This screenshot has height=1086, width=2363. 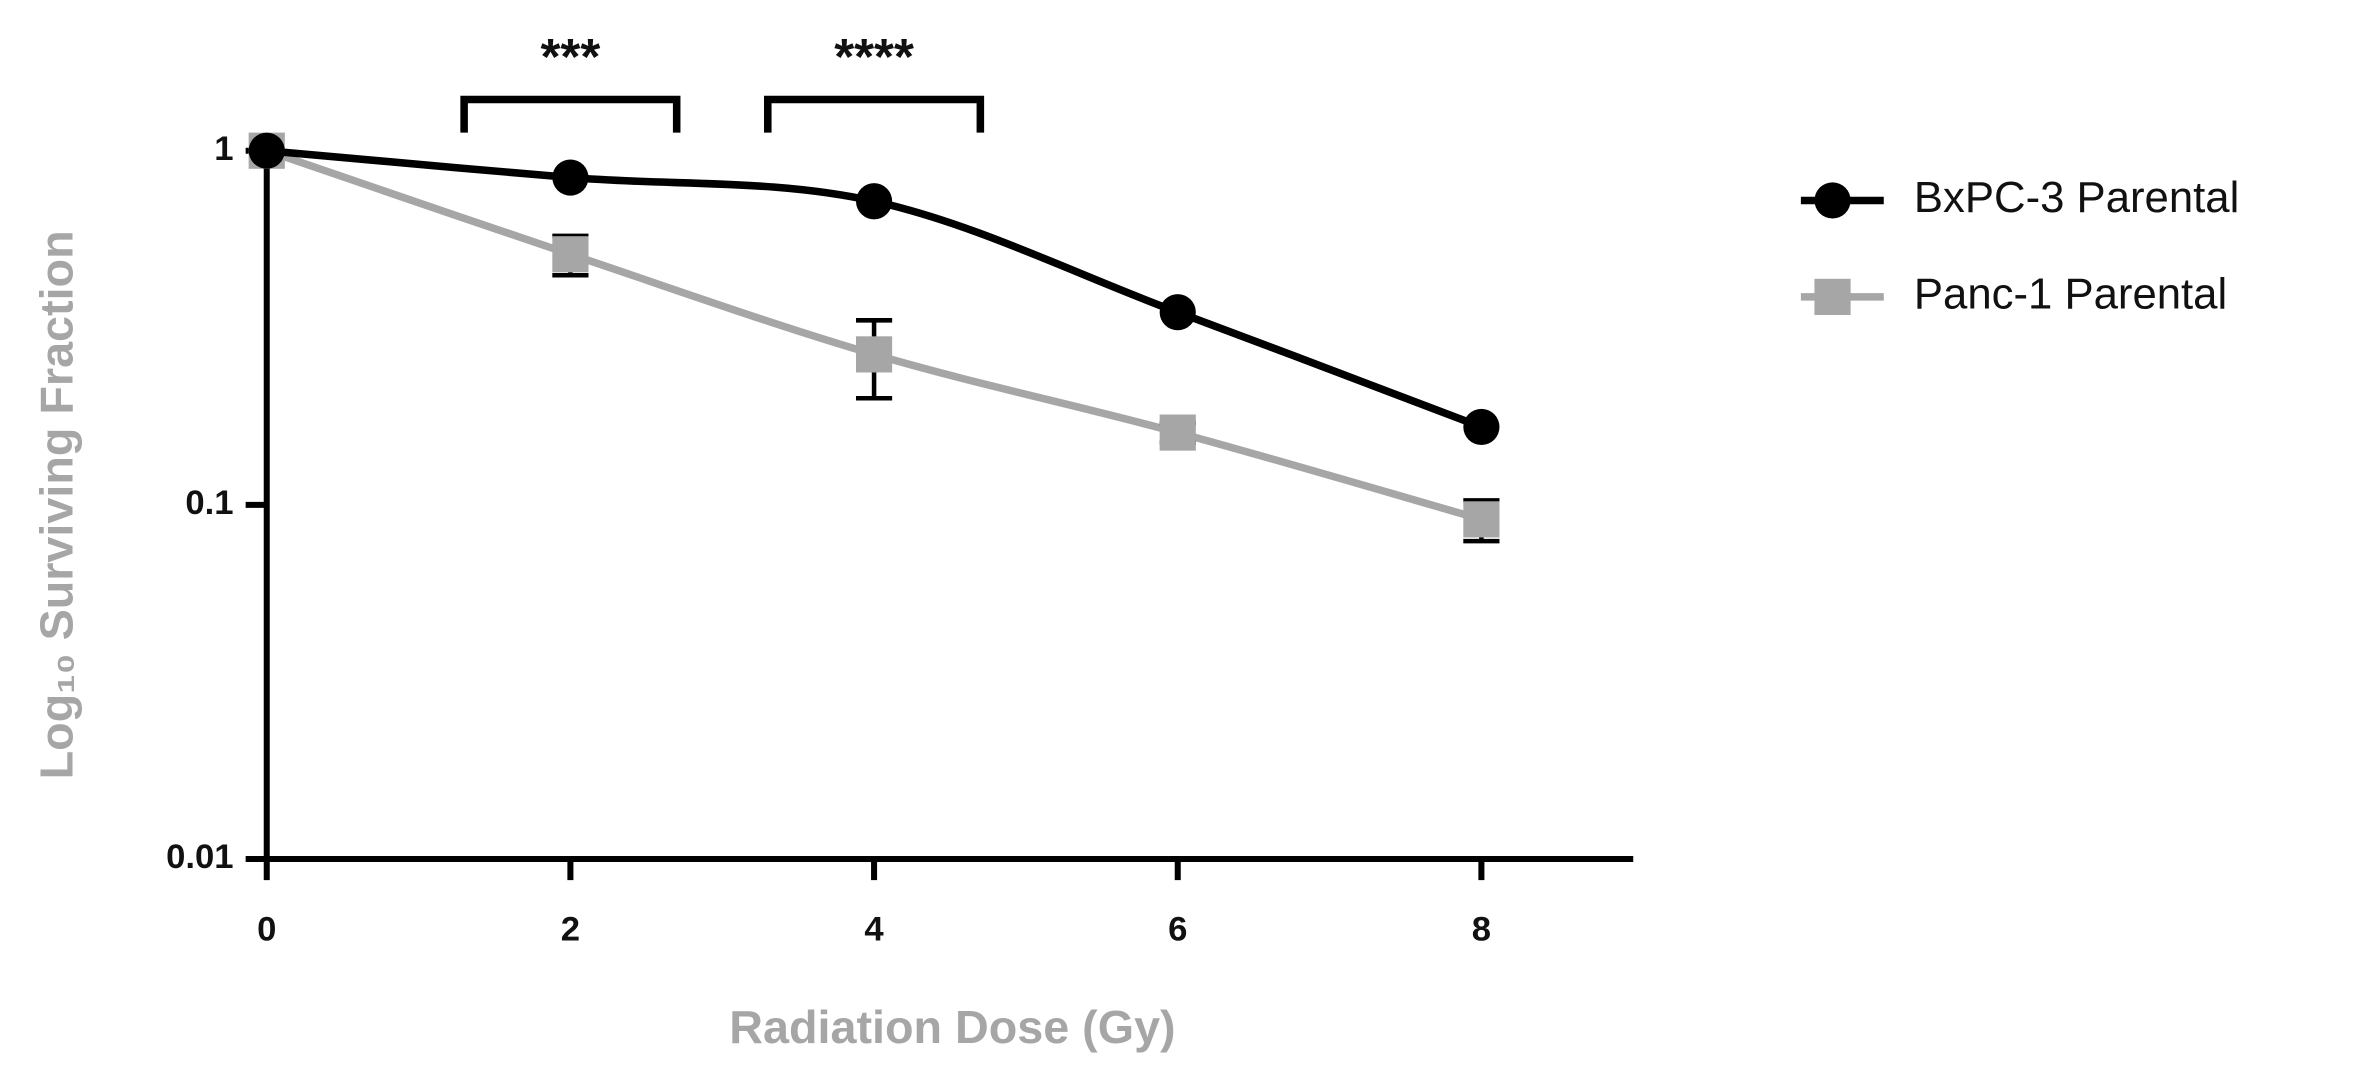 What do you see at coordinates (1481, 930) in the screenshot?
I see `x-tick-label: 8` at bounding box center [1481, 930].